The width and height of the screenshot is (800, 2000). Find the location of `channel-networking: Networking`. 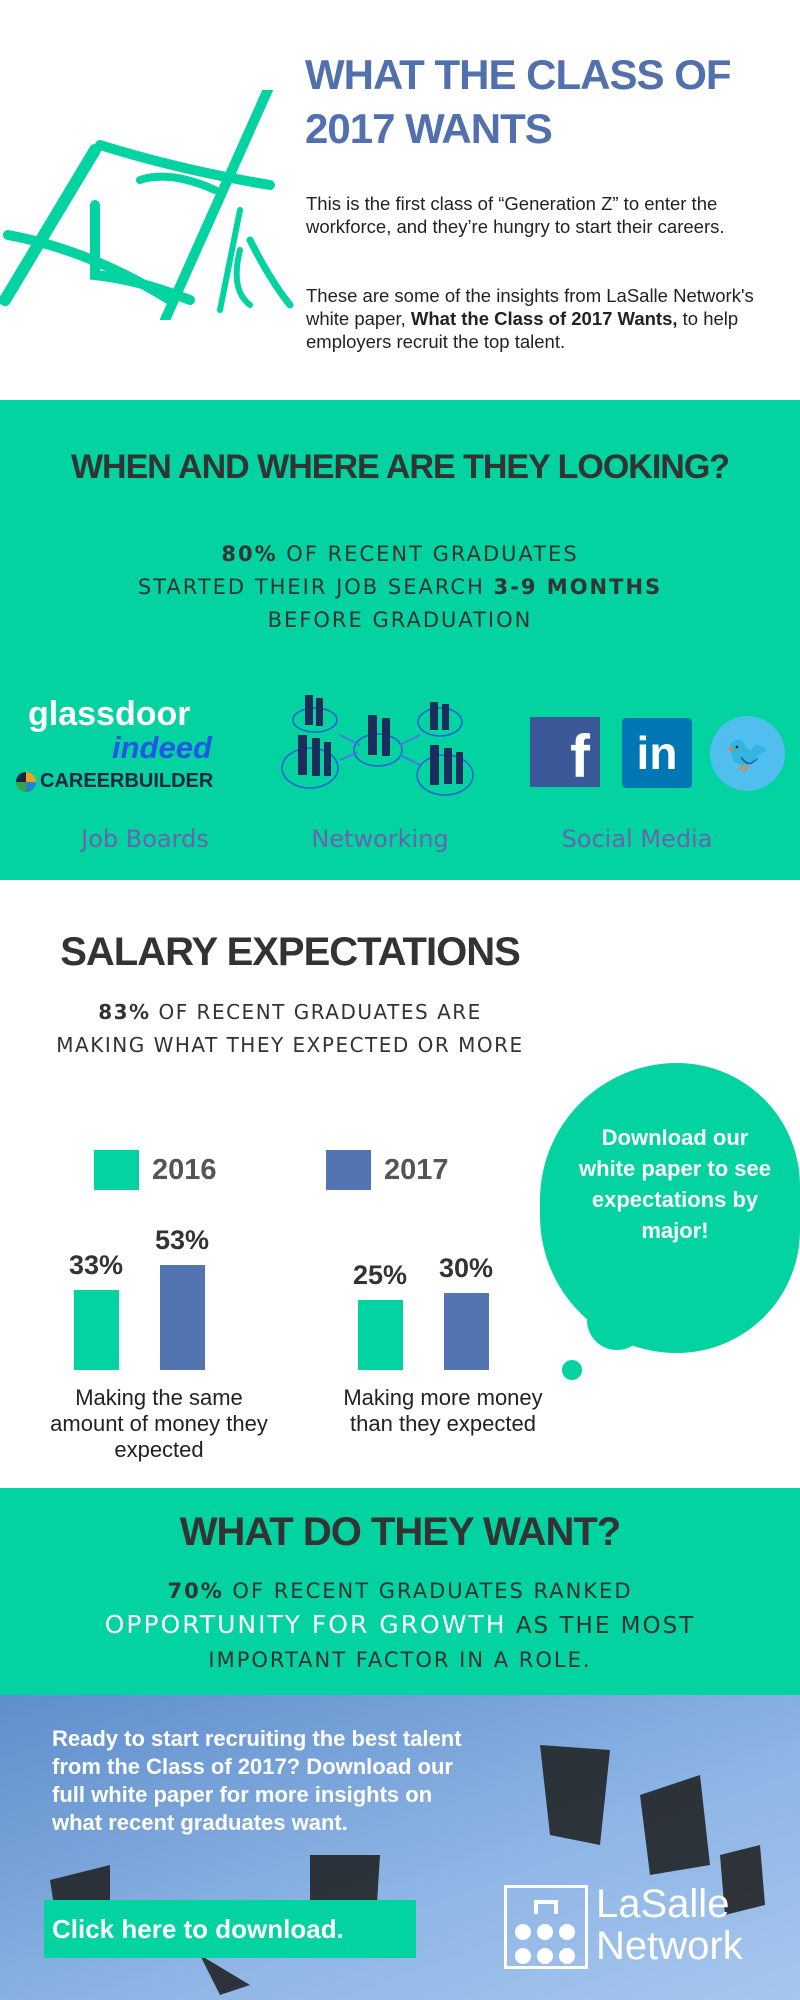

channel-networking: Networking is located at coordinates (380, 839).